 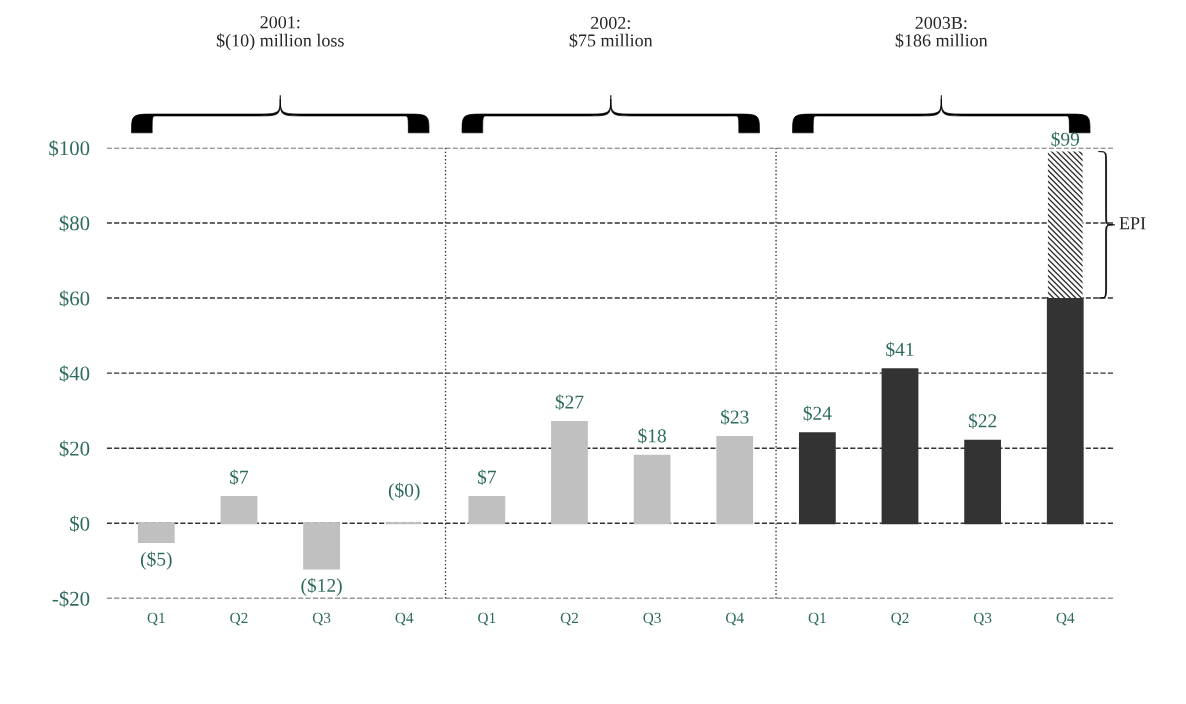 What do you see at coordinates (982, 421) in the screenshot?
I see `data-label: $22` at bounding box center [982, 421].